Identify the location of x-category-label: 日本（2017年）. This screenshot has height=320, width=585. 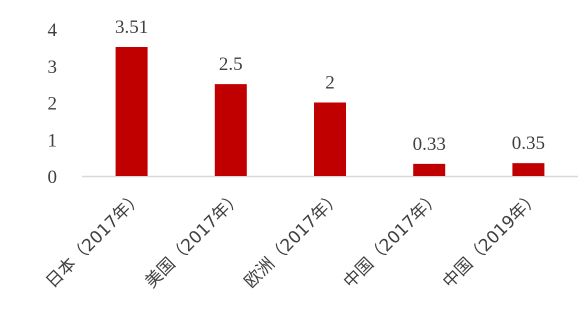
(94, 239).